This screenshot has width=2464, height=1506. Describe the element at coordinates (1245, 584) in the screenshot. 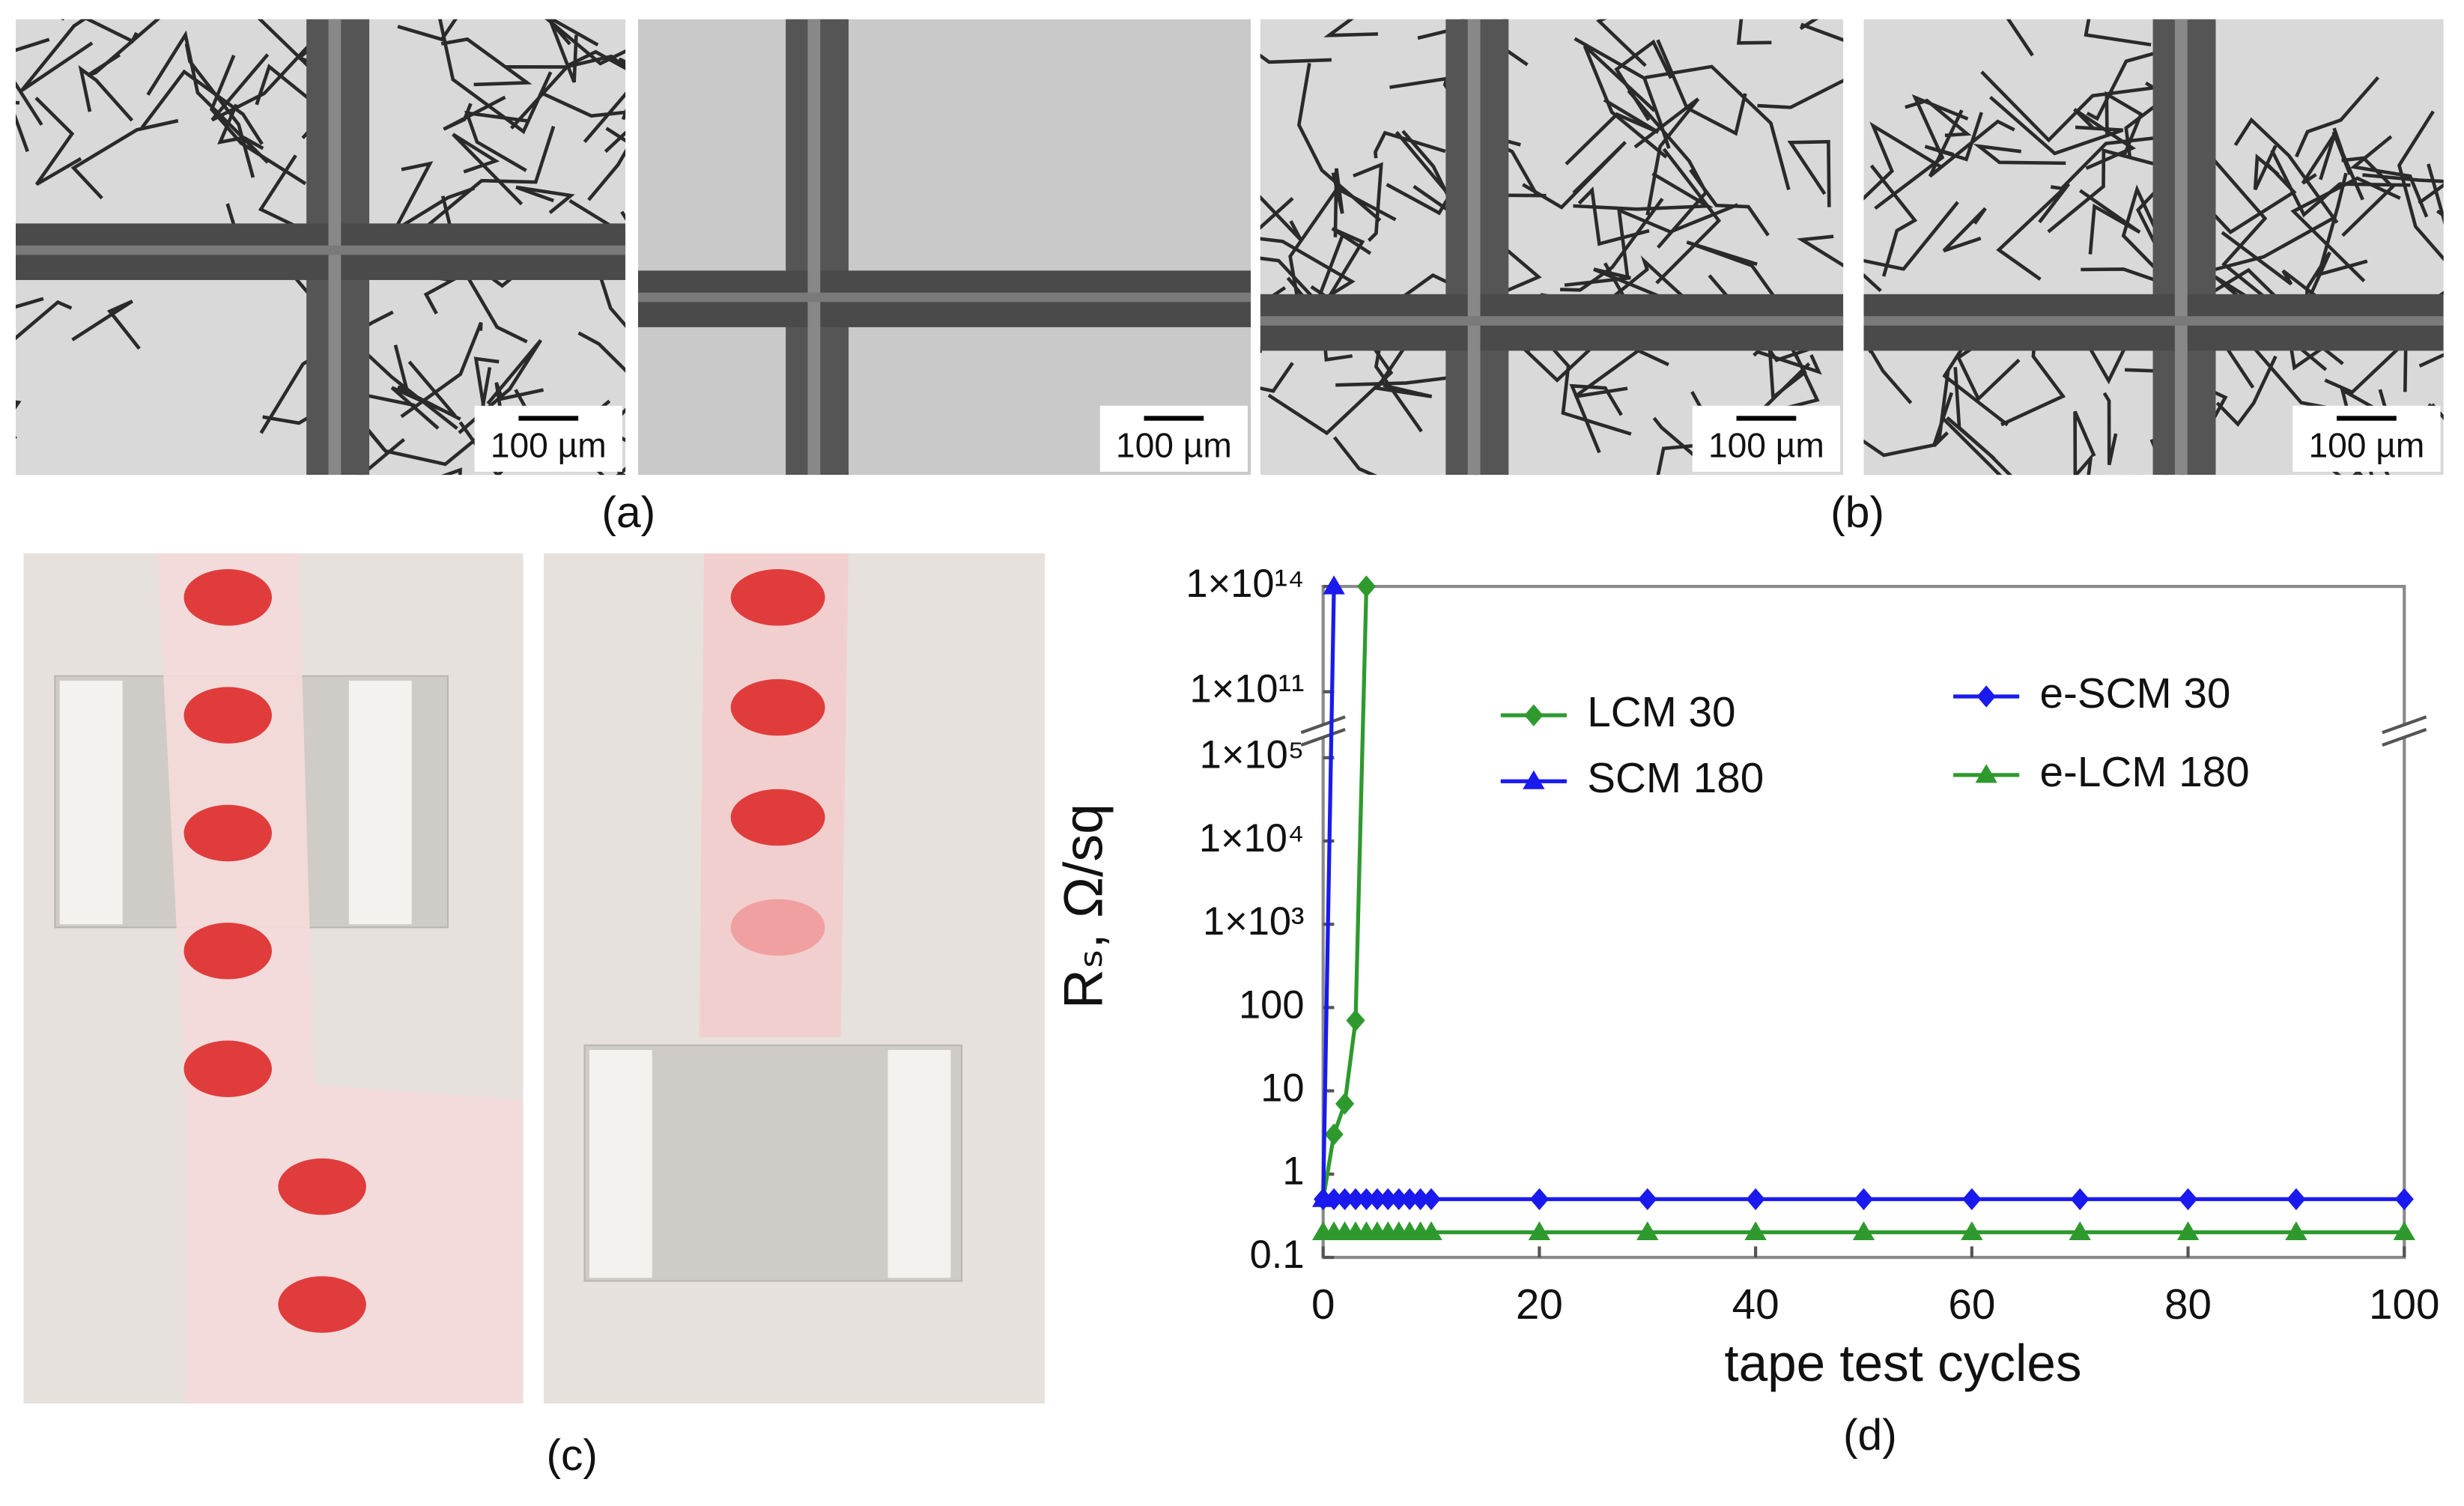

I see `y-tick-label: 1×10¹⁴` at that location.